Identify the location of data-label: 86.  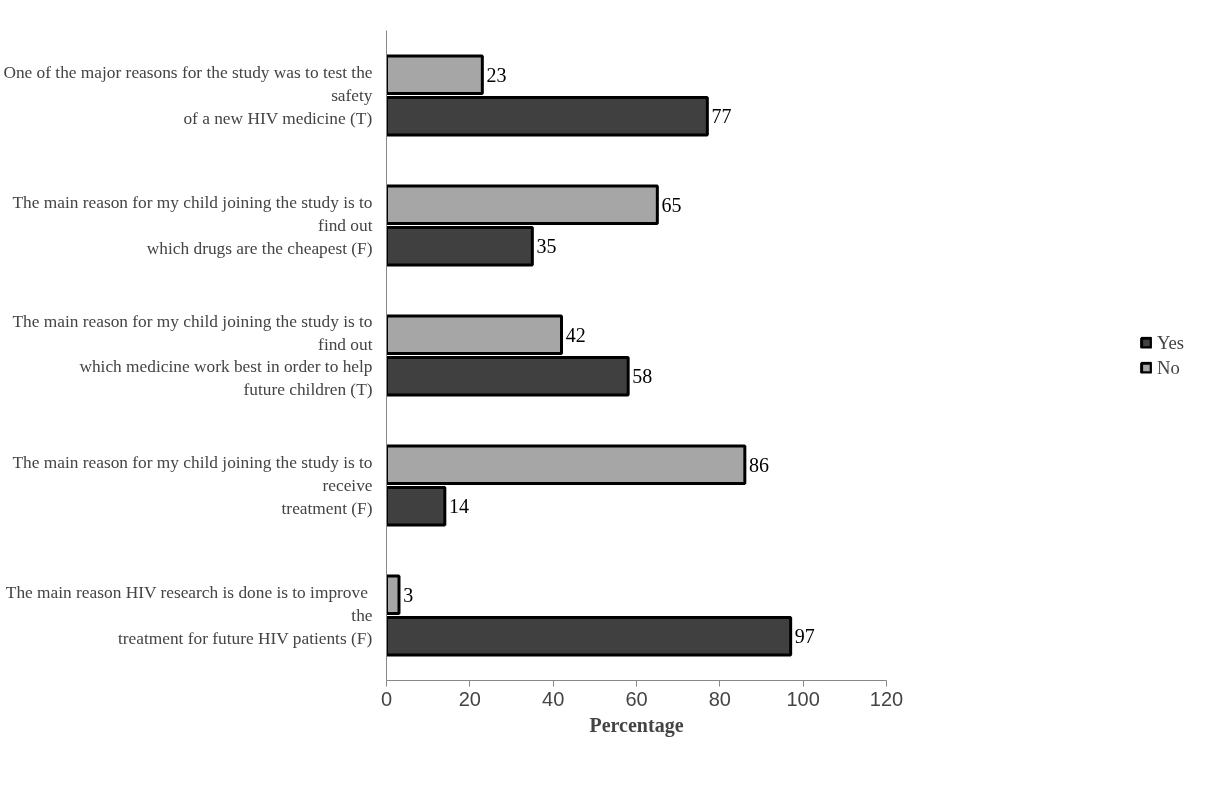
(759, 464).